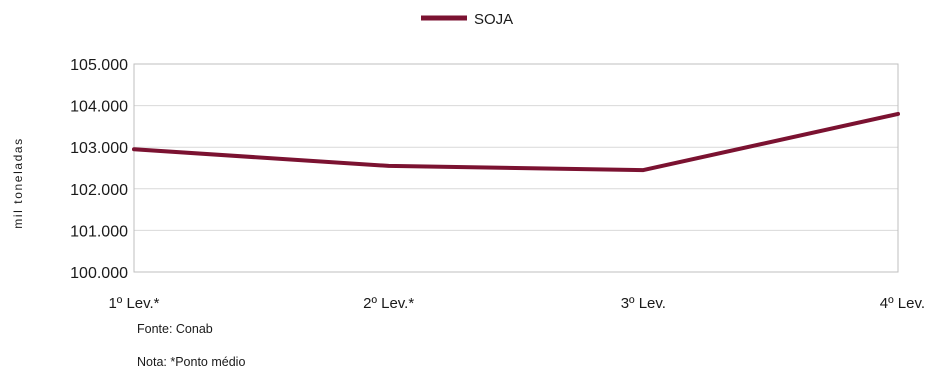 The height and width of the screenshot is (374, 928). Describe the element at coordinates (493, 19) in the screenshot. I see `legend-label-soja: SOJA` at that location.